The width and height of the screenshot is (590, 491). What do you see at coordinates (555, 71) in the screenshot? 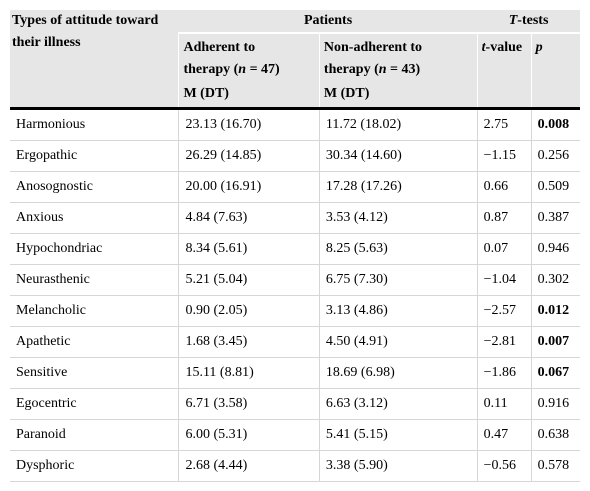
I see `header-p: p` at bounding box center [555, 71].